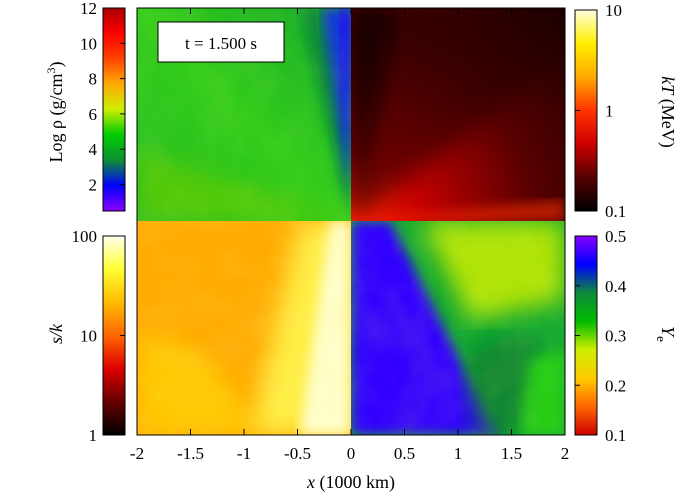 This screenshot has height=500, width=700. I want to click on time-label: t = 1.500 s, so click(221, 43).